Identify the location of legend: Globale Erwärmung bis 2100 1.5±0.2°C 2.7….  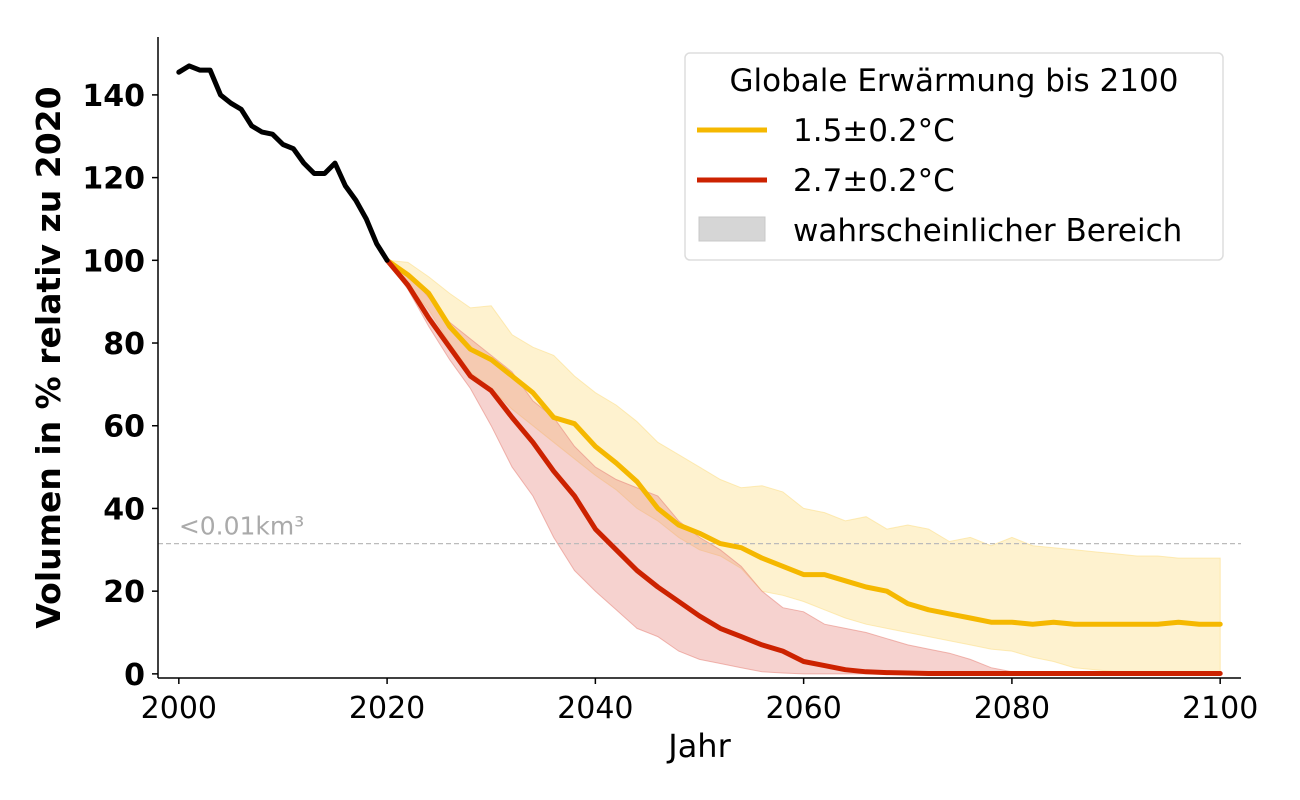
(954, 156).